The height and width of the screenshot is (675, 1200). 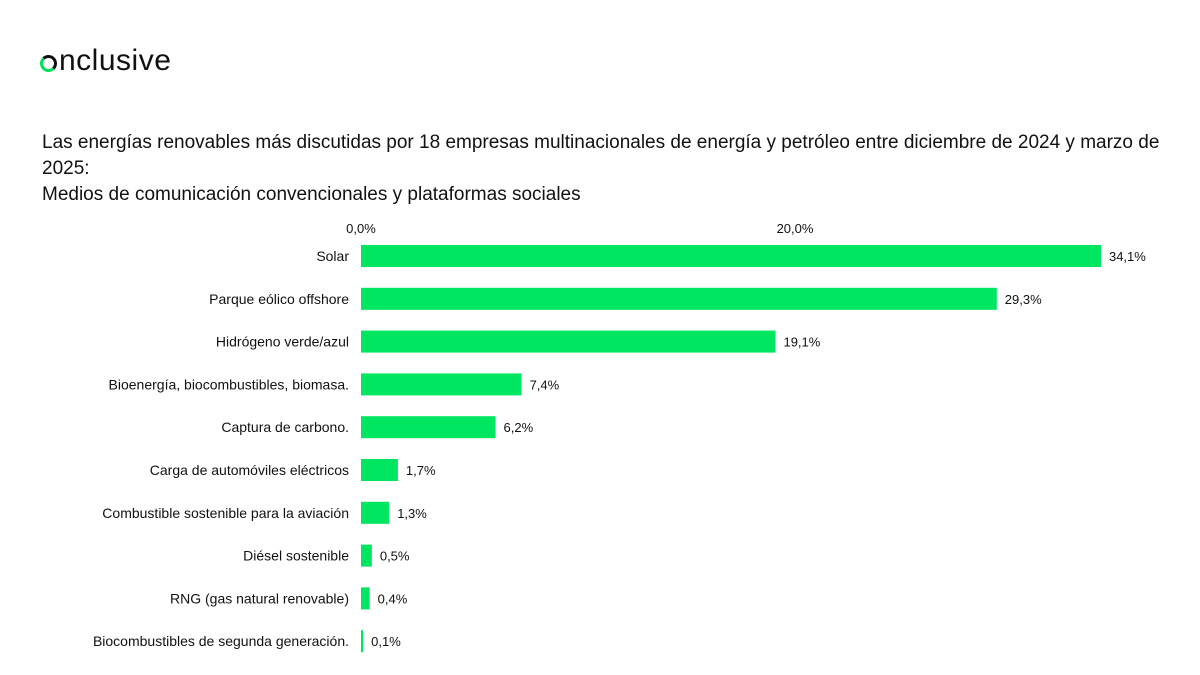 What do you see at coordinates (296, 556) in the screenshot?
I see `category-label: Diésel sostenible` at bounding box center [296, 556].